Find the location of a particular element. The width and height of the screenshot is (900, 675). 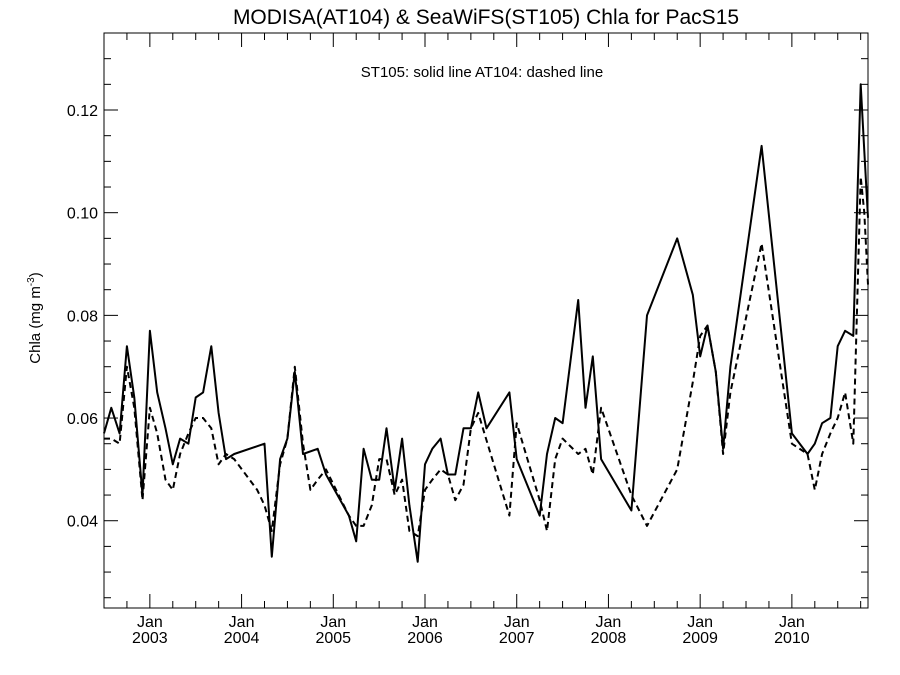

x-tick-label-year: 2009 is located at coordinates (700, 638).